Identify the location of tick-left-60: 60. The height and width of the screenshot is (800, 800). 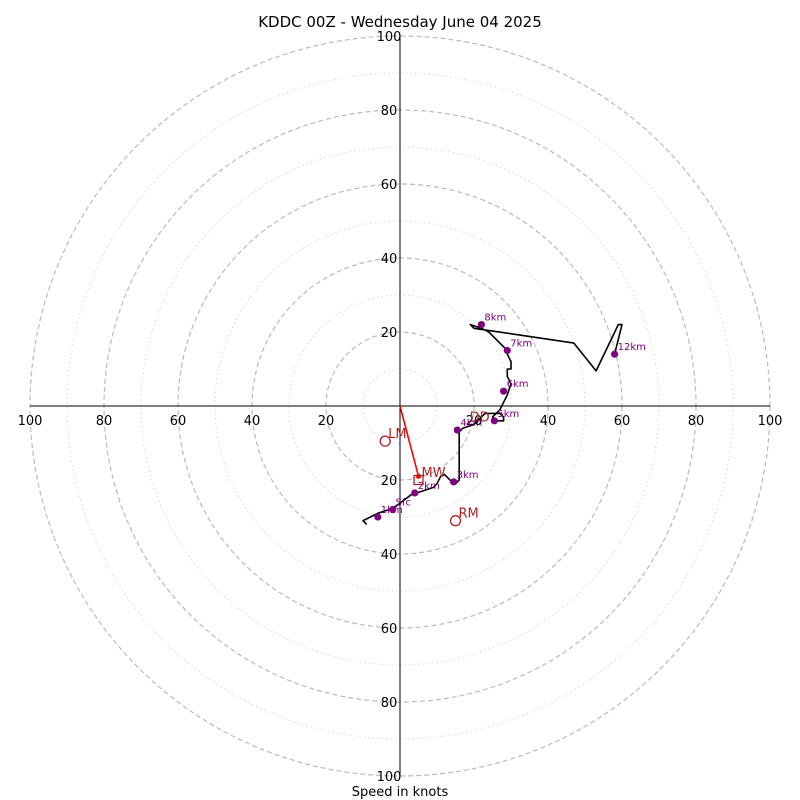
(178, 421).